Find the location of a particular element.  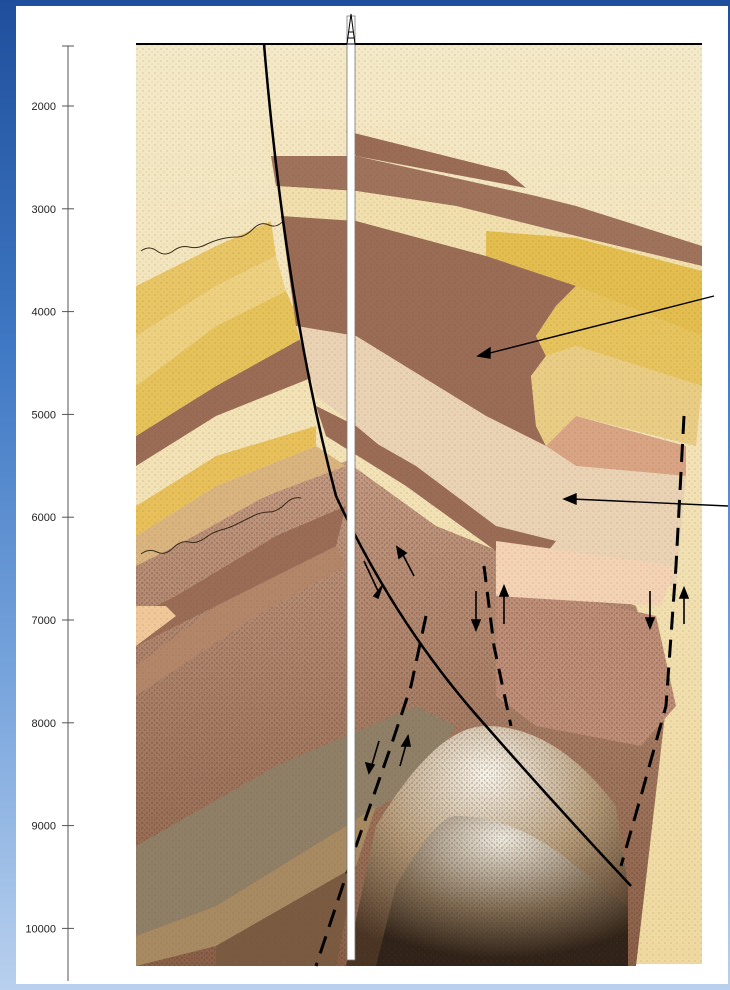

dashed-fault-right is located at coordinates (652, 641).